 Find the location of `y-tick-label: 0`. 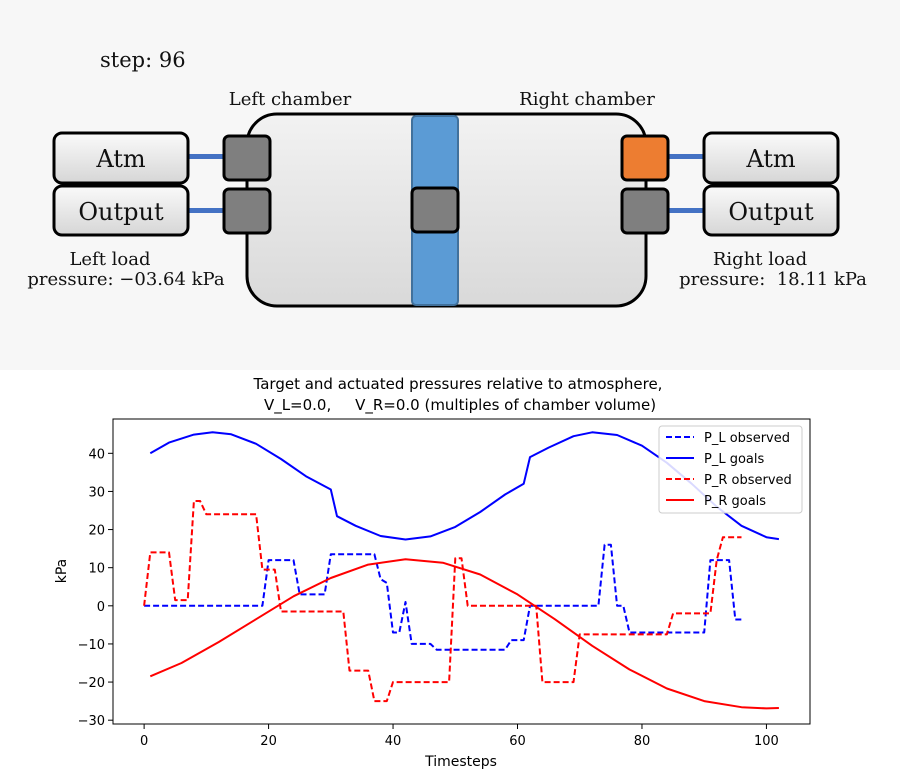

y-tick-label: 0 is located at coordinates (101, 607).